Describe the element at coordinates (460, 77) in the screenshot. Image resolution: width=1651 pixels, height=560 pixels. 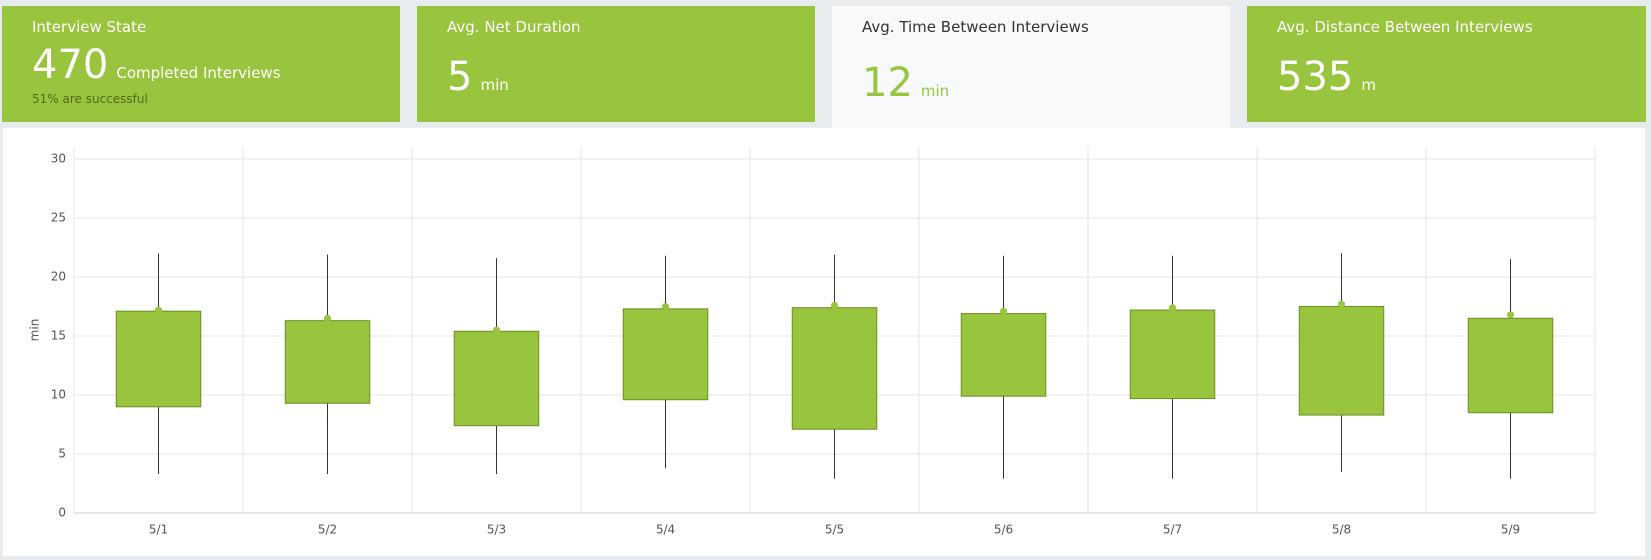
I see `card-value: 5` at that location.